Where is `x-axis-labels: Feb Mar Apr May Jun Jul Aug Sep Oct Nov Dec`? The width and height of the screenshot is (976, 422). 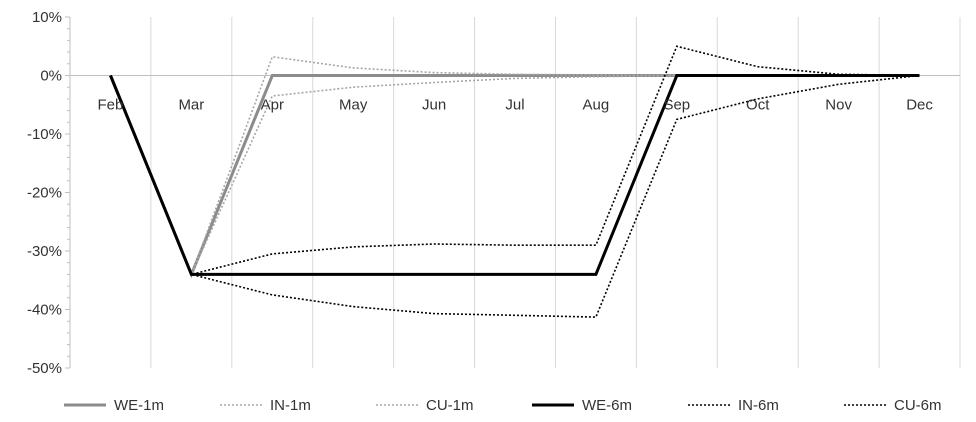 x-axis-labels: Feb Mar Apr May Jun Jul Aug Sep Oct Nov Dec is located at coordinates (516, 105).